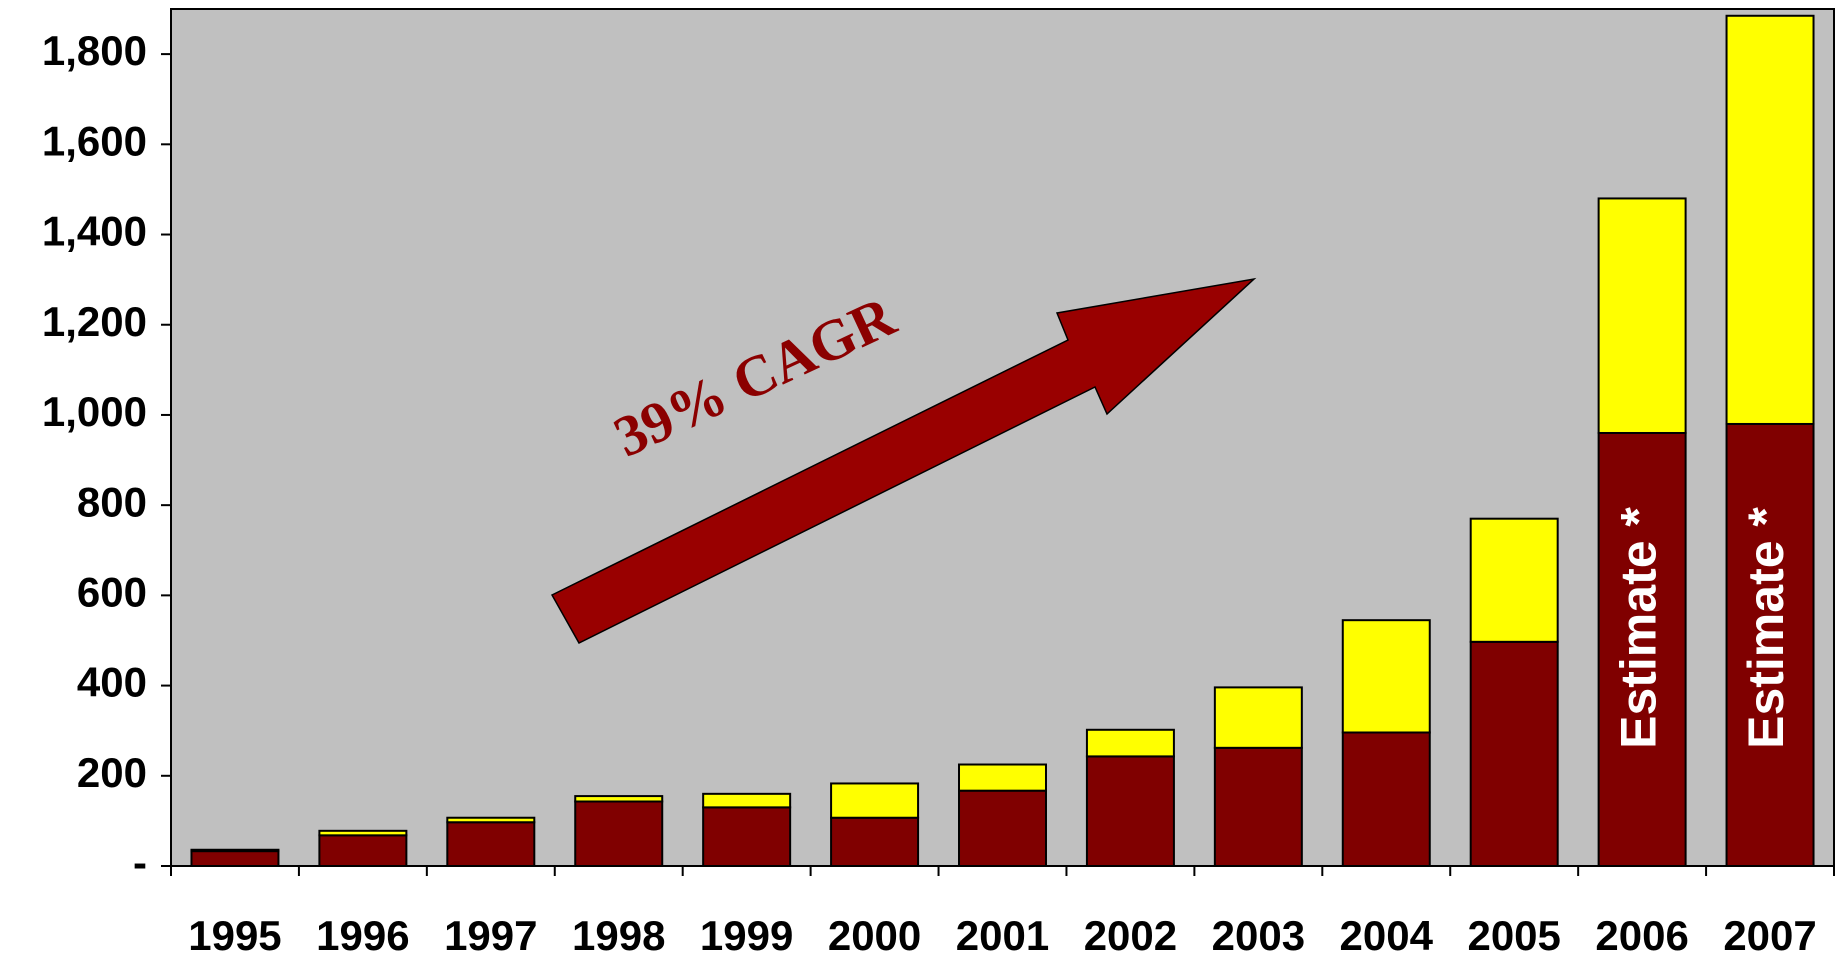 This screenshot has height=959, width=1841. What do you see at coordinates (1513, 935) in the screenshot?
I see `x-tick-label: 2005` at bounding box center [1513, 935].